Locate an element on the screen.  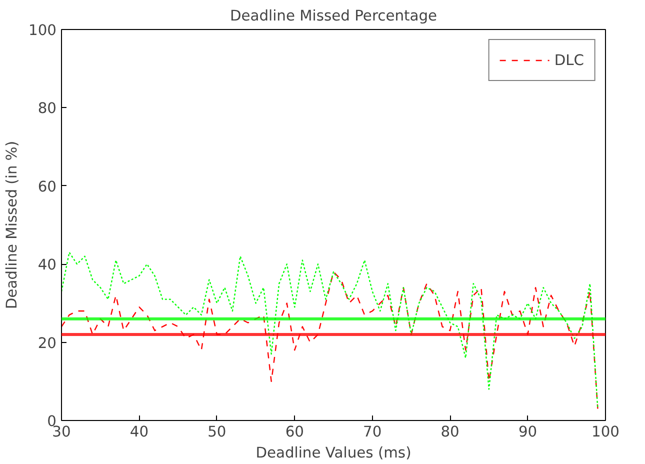
x-tick-label: 60 is located at coordinates (294, 432).